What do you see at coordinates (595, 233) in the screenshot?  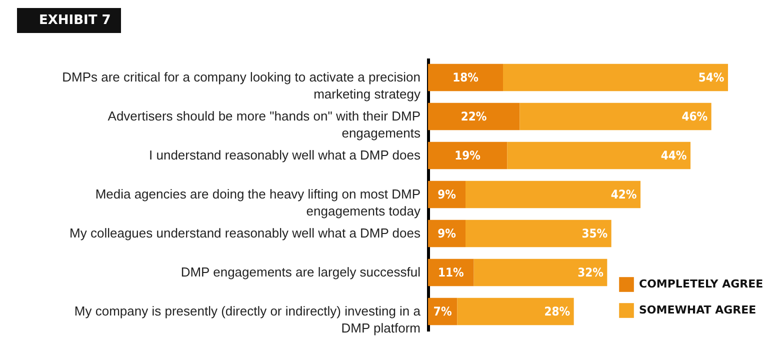 I see `data-label: 35%` at bounding box center [595, 233].